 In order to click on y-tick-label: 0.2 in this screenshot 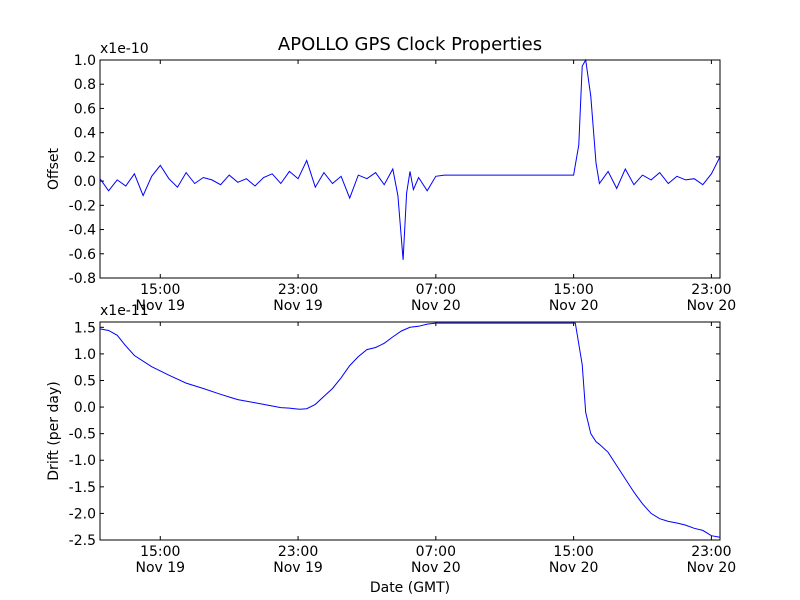, I will do `click(85, 158)`.